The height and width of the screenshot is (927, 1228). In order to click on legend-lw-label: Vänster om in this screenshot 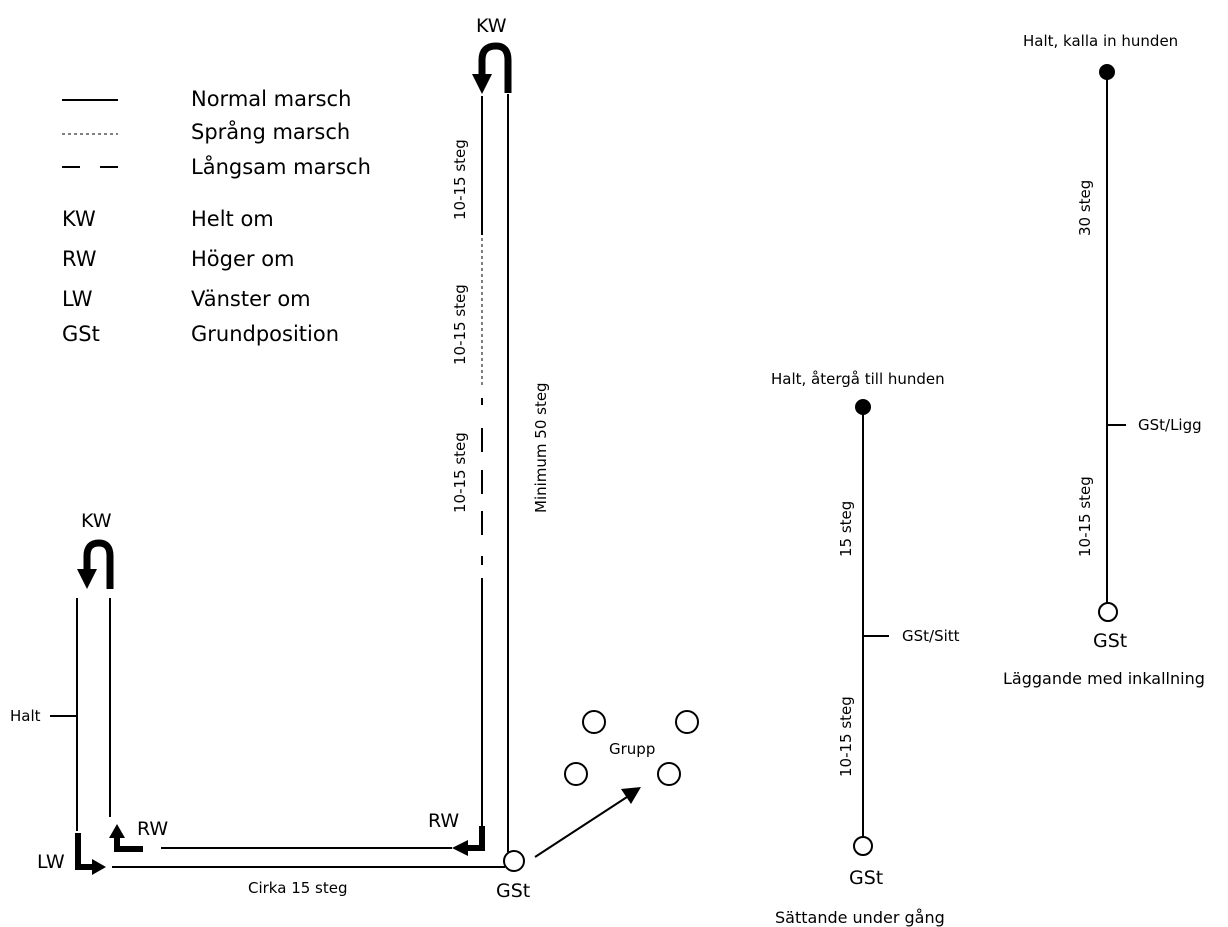, I will do `click(251, 299)`.